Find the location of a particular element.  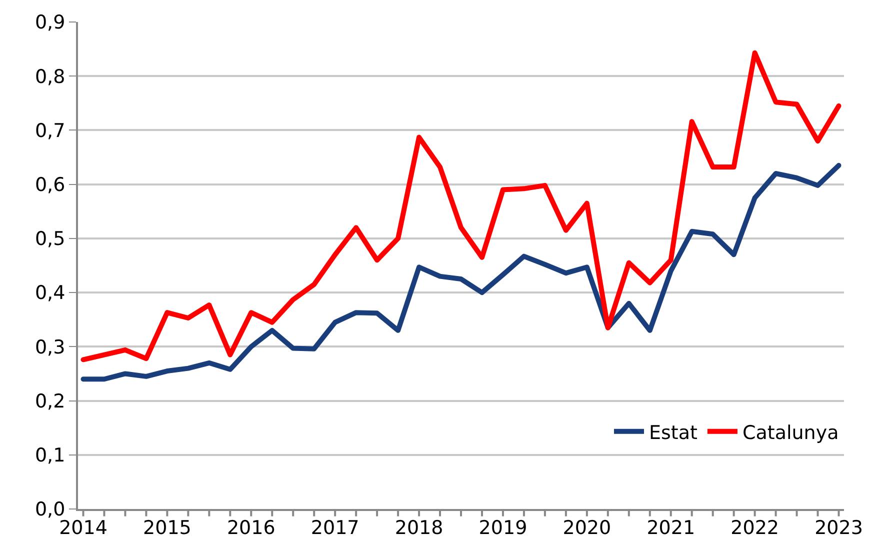

y-tick-label: 0,4 is located at coordinates (50, 293).